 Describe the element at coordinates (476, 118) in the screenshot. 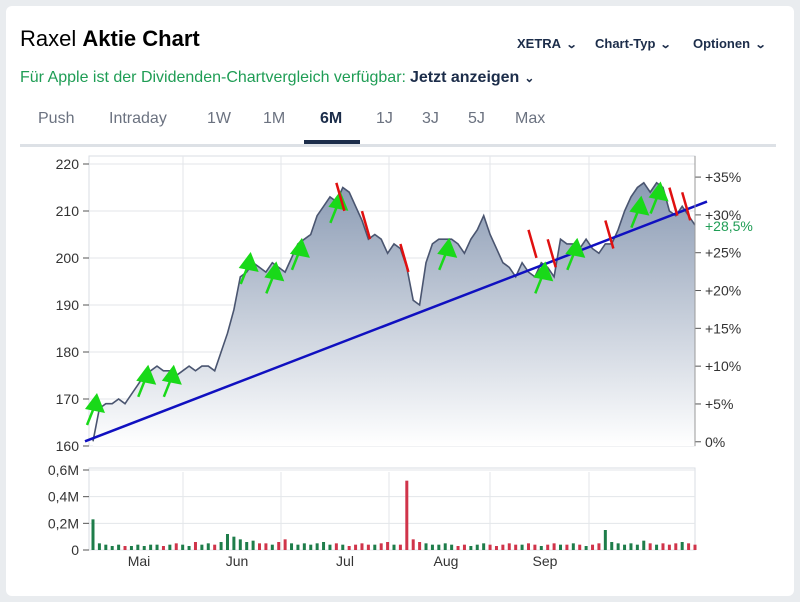

I see `tab-5j: 5J` at that location.